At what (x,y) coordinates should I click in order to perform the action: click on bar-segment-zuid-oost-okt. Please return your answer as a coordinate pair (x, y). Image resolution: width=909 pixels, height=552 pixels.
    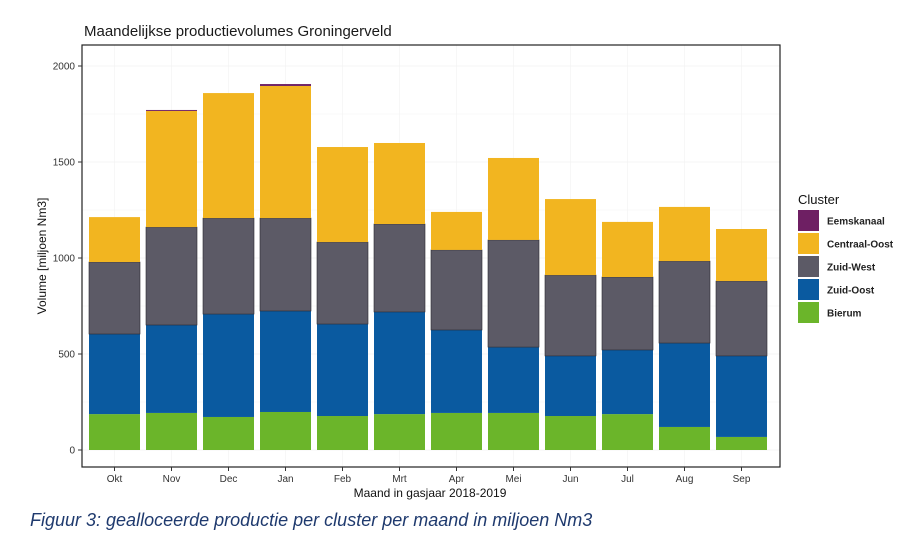
    Looking at the image, I should click on (114, 374).